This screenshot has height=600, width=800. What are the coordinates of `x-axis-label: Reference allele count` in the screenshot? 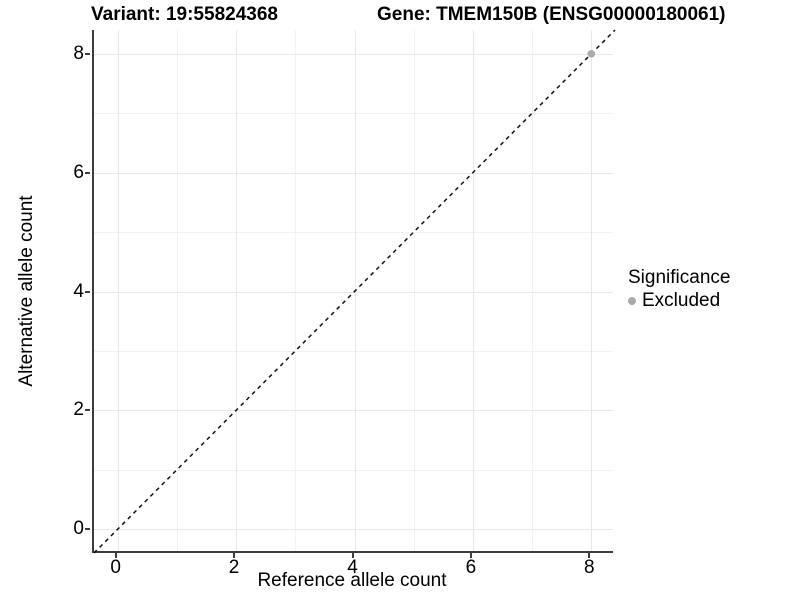 It's located at (352, 580).